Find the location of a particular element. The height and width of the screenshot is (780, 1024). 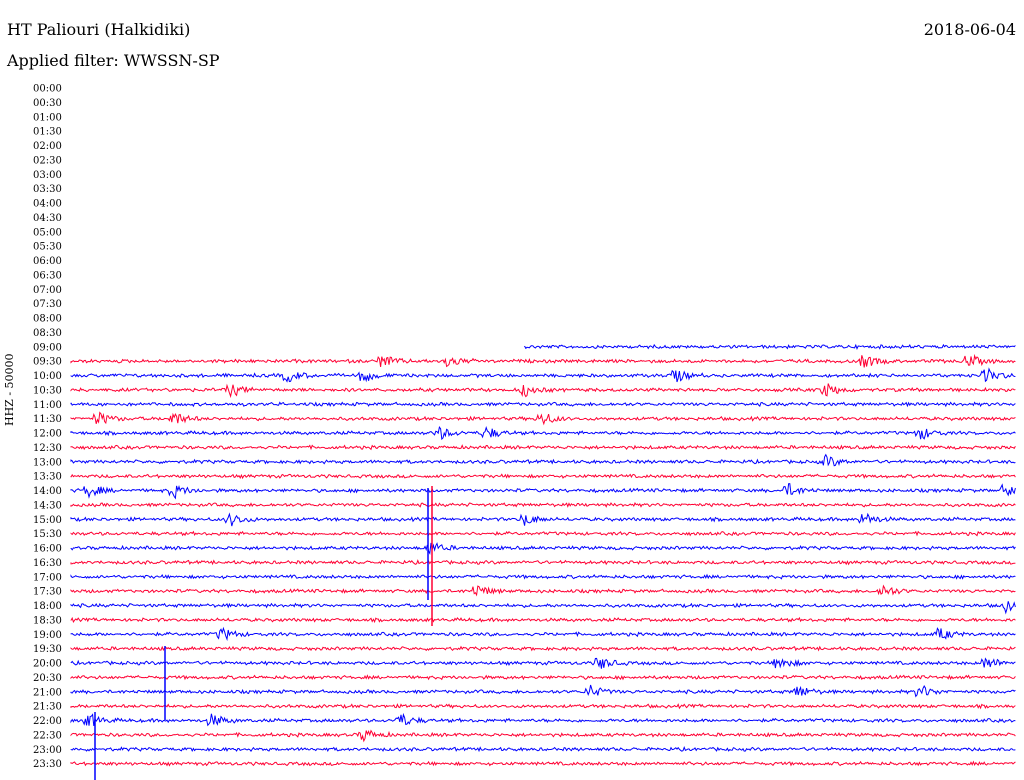

row-time-label: 07:30 is located at coordinates (47, 304).